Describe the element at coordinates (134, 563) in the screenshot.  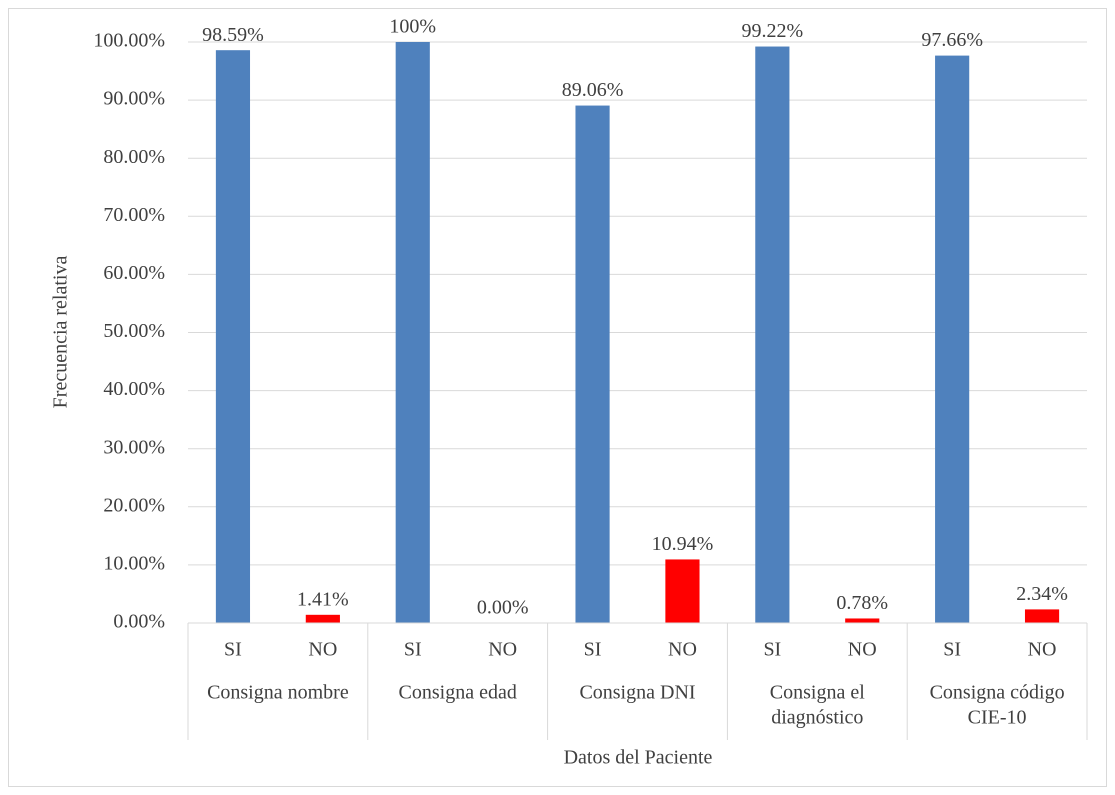
I see `y-tick-label: 10.00%` at that location.